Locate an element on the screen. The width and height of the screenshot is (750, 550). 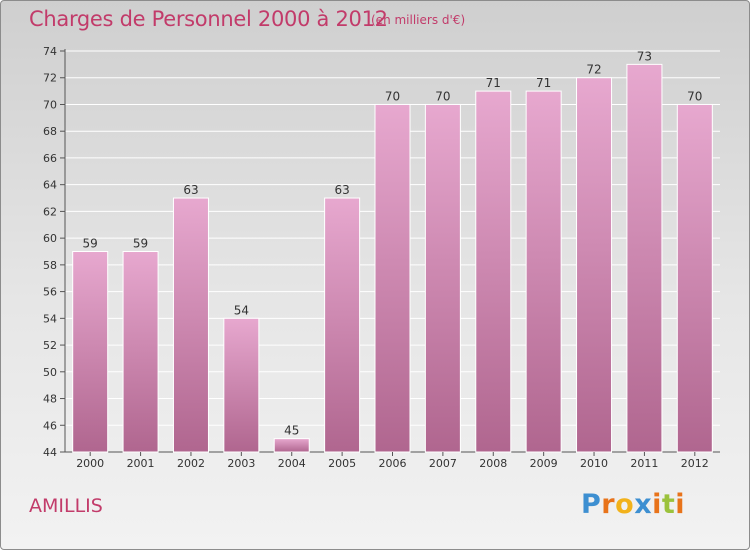
y-tick-label: 56 is located at coordinates (50, 292).